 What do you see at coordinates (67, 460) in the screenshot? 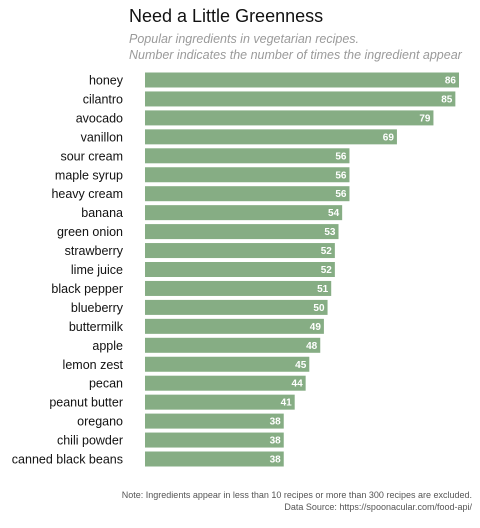
I see `category-label-canned-black-beans: canned black beans` at bounding box center [67, 460].